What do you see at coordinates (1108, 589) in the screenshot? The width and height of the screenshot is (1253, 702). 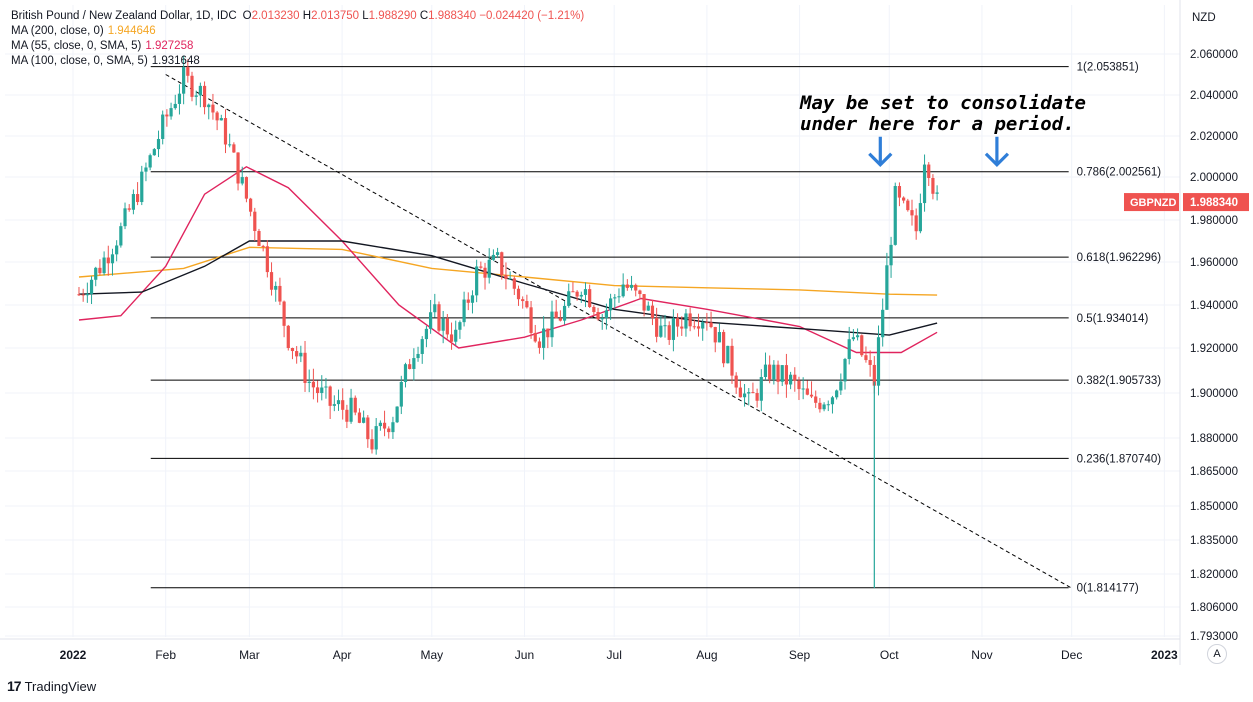 I see `fib-level-label: 0(1.814177)` at bounding box center [1108, 589].